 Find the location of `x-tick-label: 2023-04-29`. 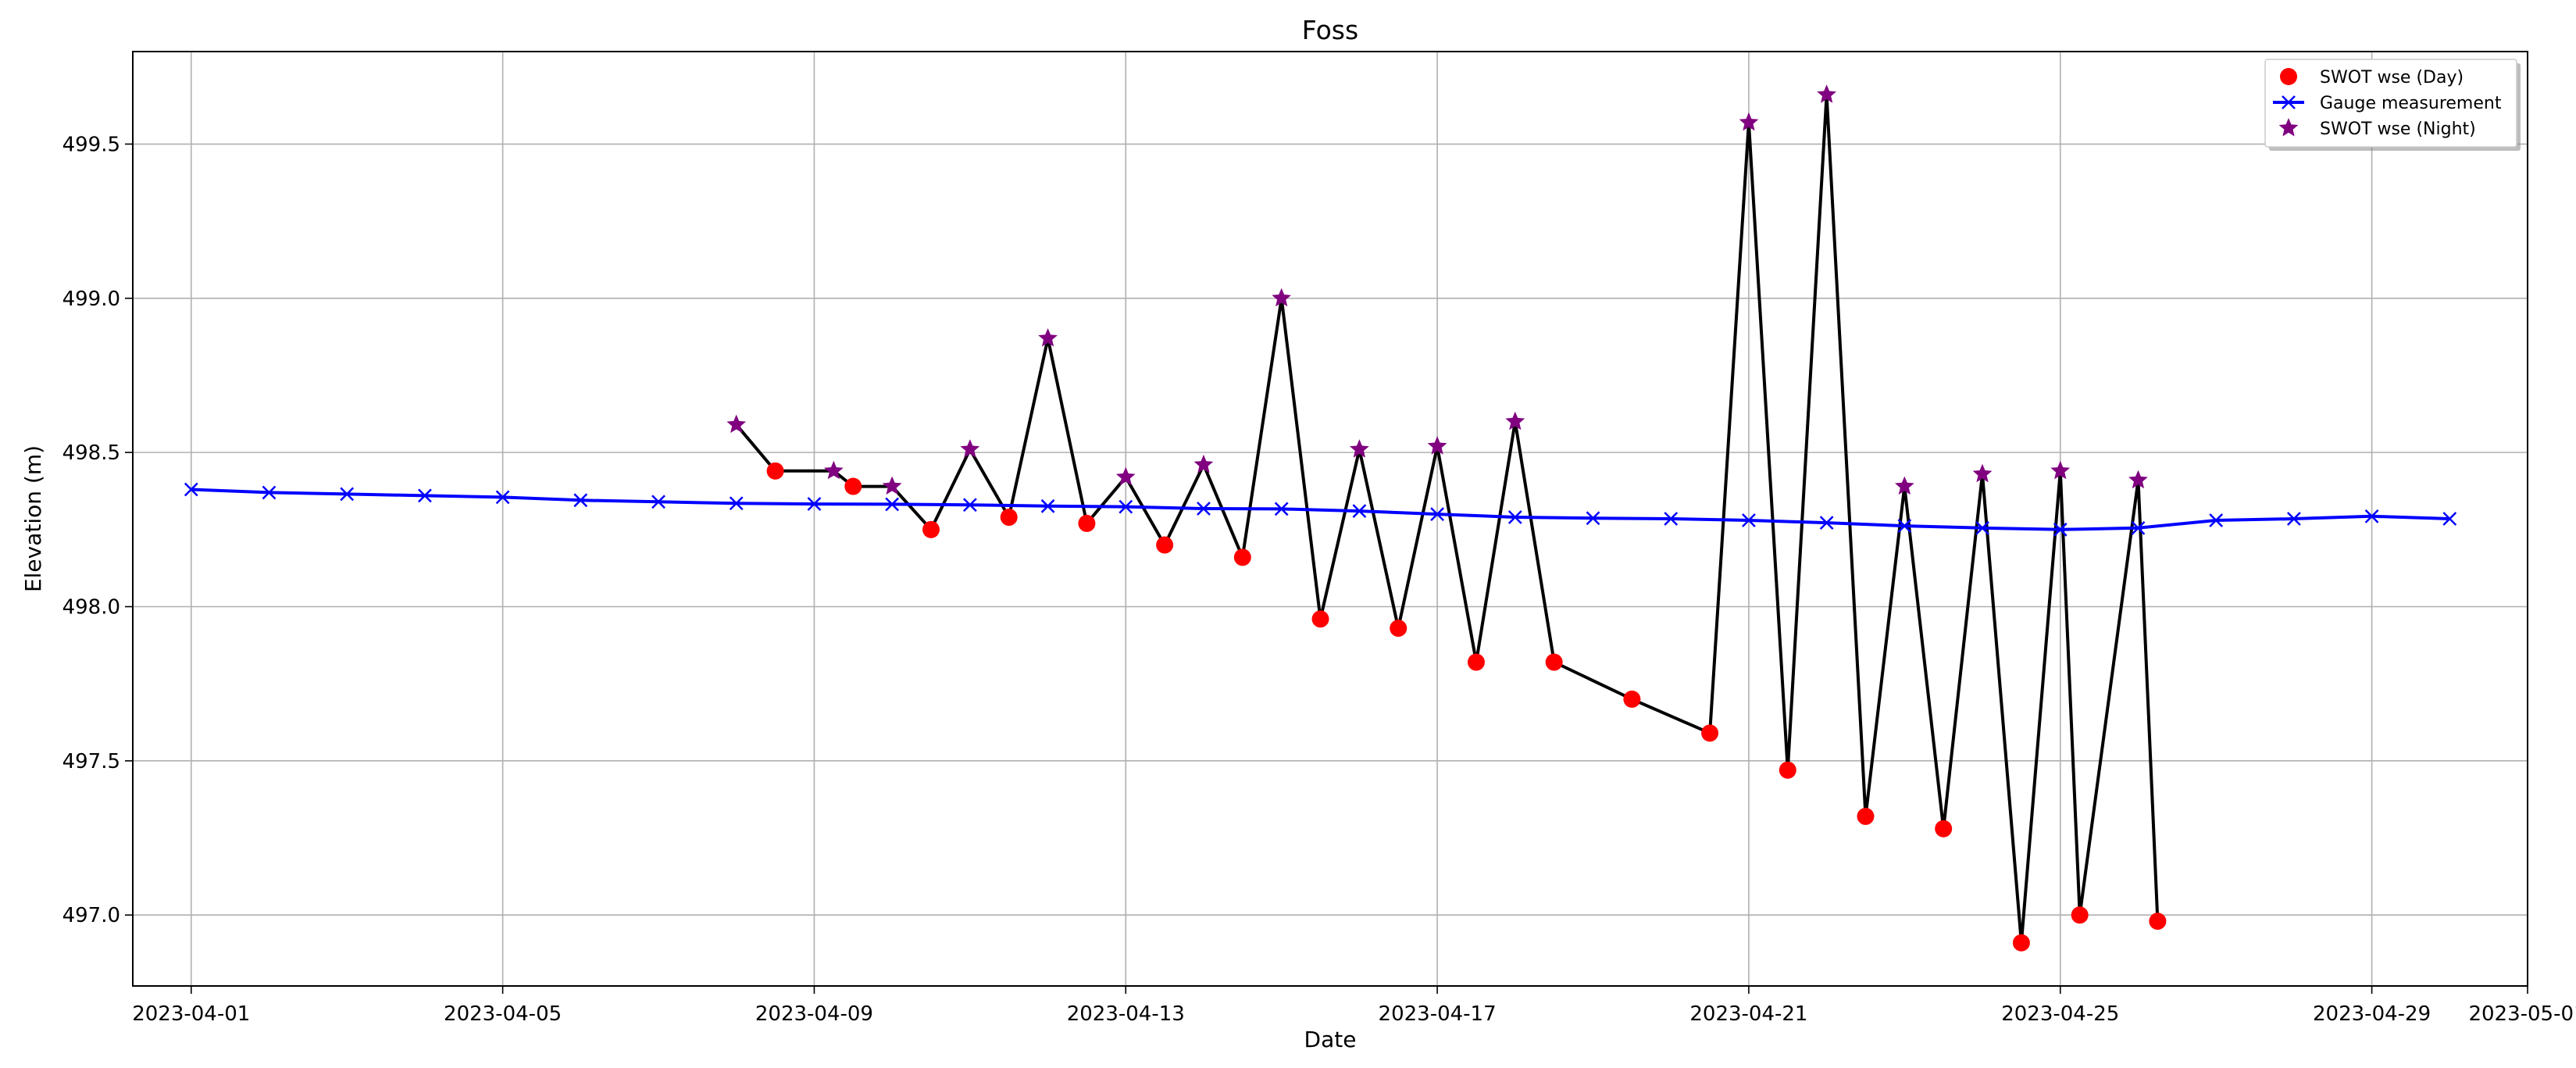

x-tick-label: 2023-04-29 is located at coordinates (2372, 1014).